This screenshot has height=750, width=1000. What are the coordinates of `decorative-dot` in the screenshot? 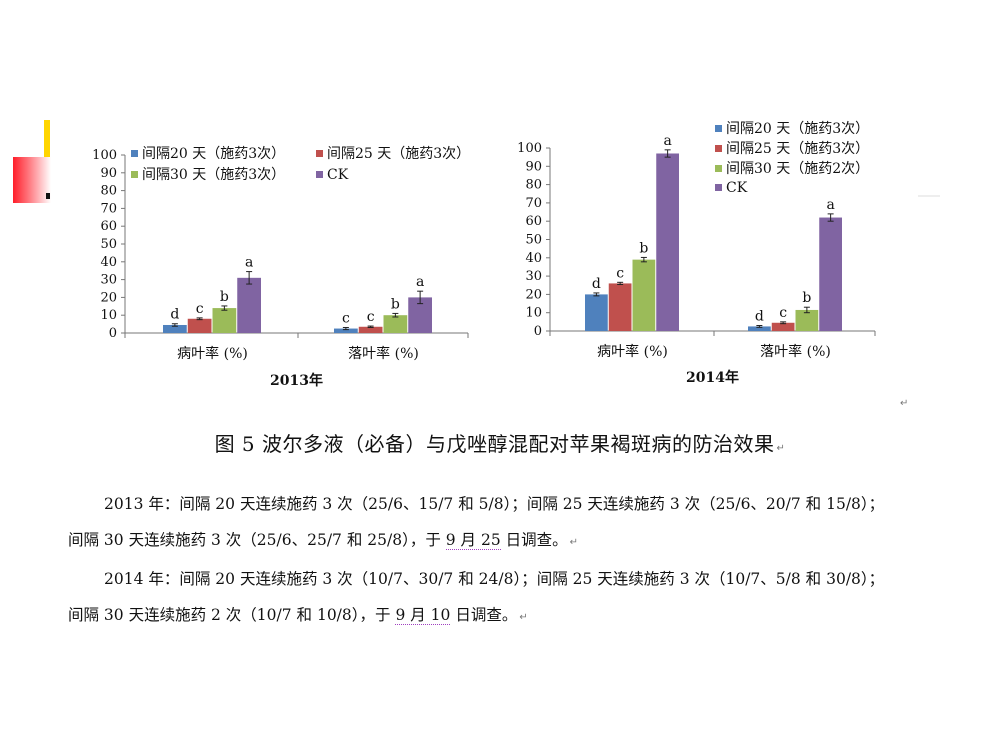 It's located at (48, 196).